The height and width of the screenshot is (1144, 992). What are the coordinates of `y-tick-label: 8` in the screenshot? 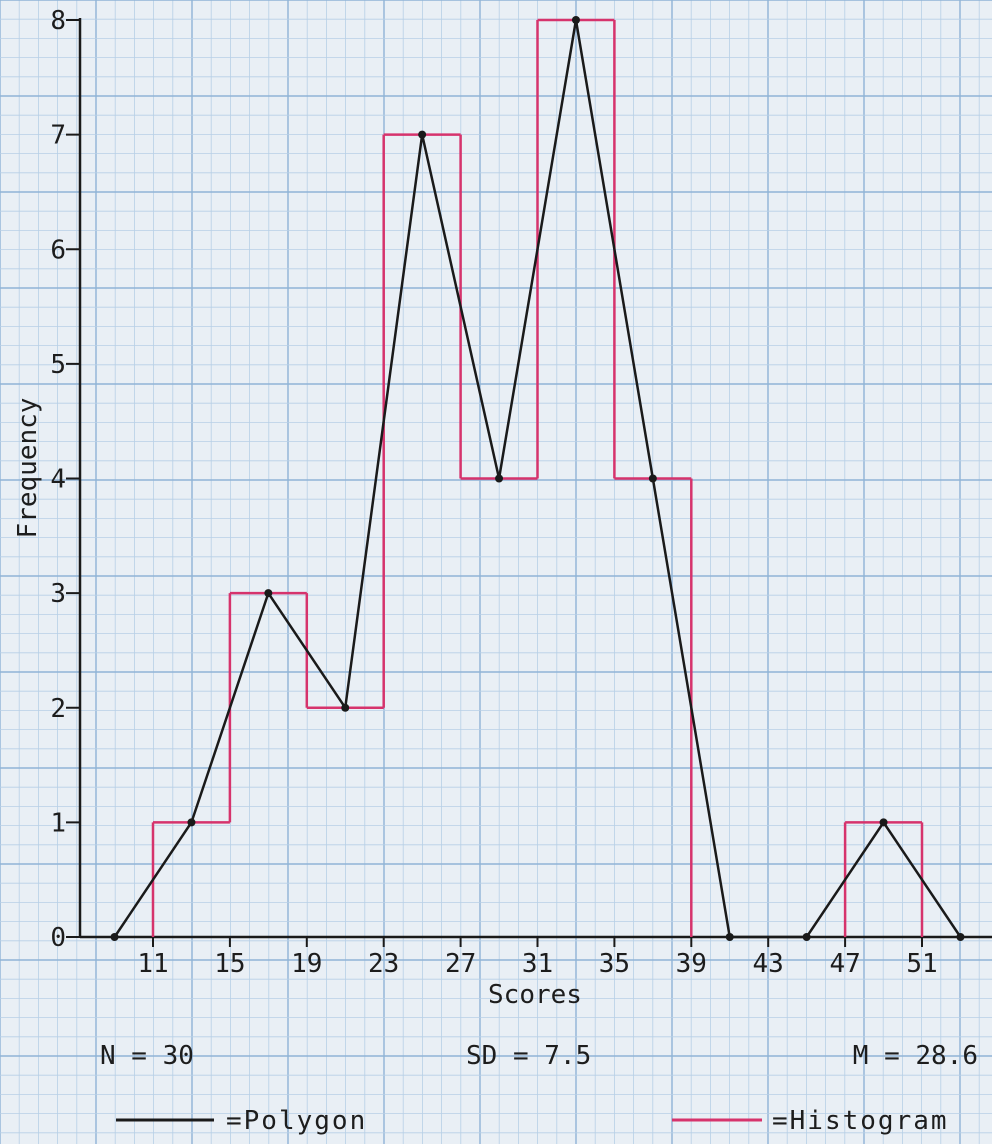 It's located at (58, 21).